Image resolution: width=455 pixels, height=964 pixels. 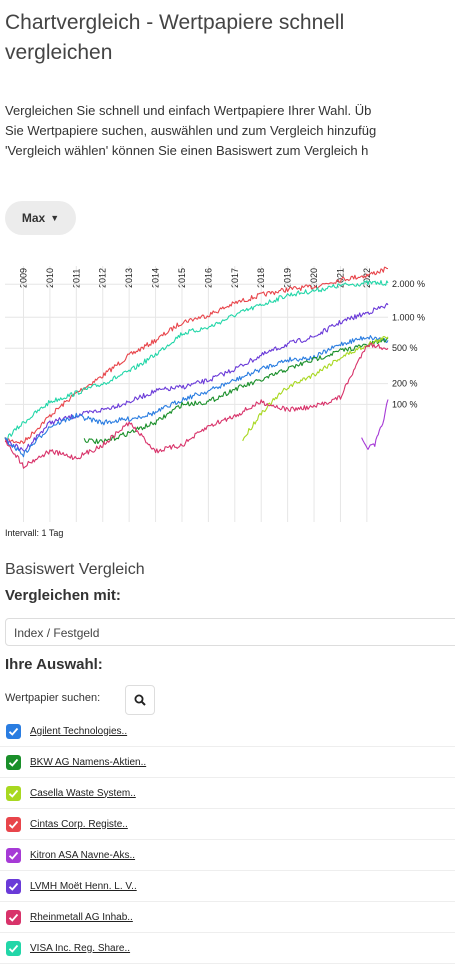 What do you see at coordinates (182, 278) in the screenshot?
I see `x-tick-label: 2015` at bounding box center [182, 278].